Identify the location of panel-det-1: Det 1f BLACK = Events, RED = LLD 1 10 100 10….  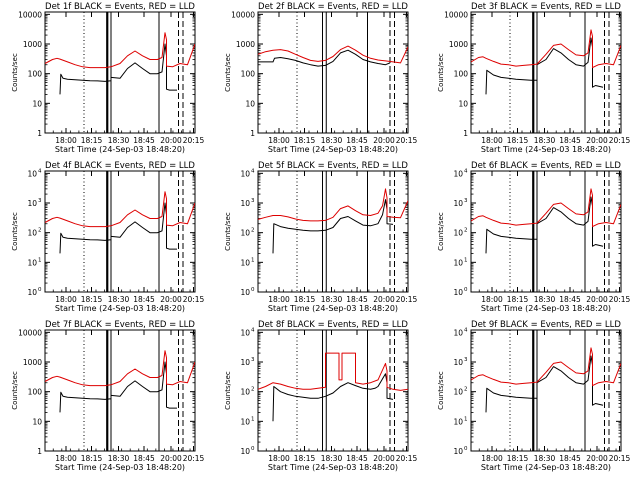
(108, 78).